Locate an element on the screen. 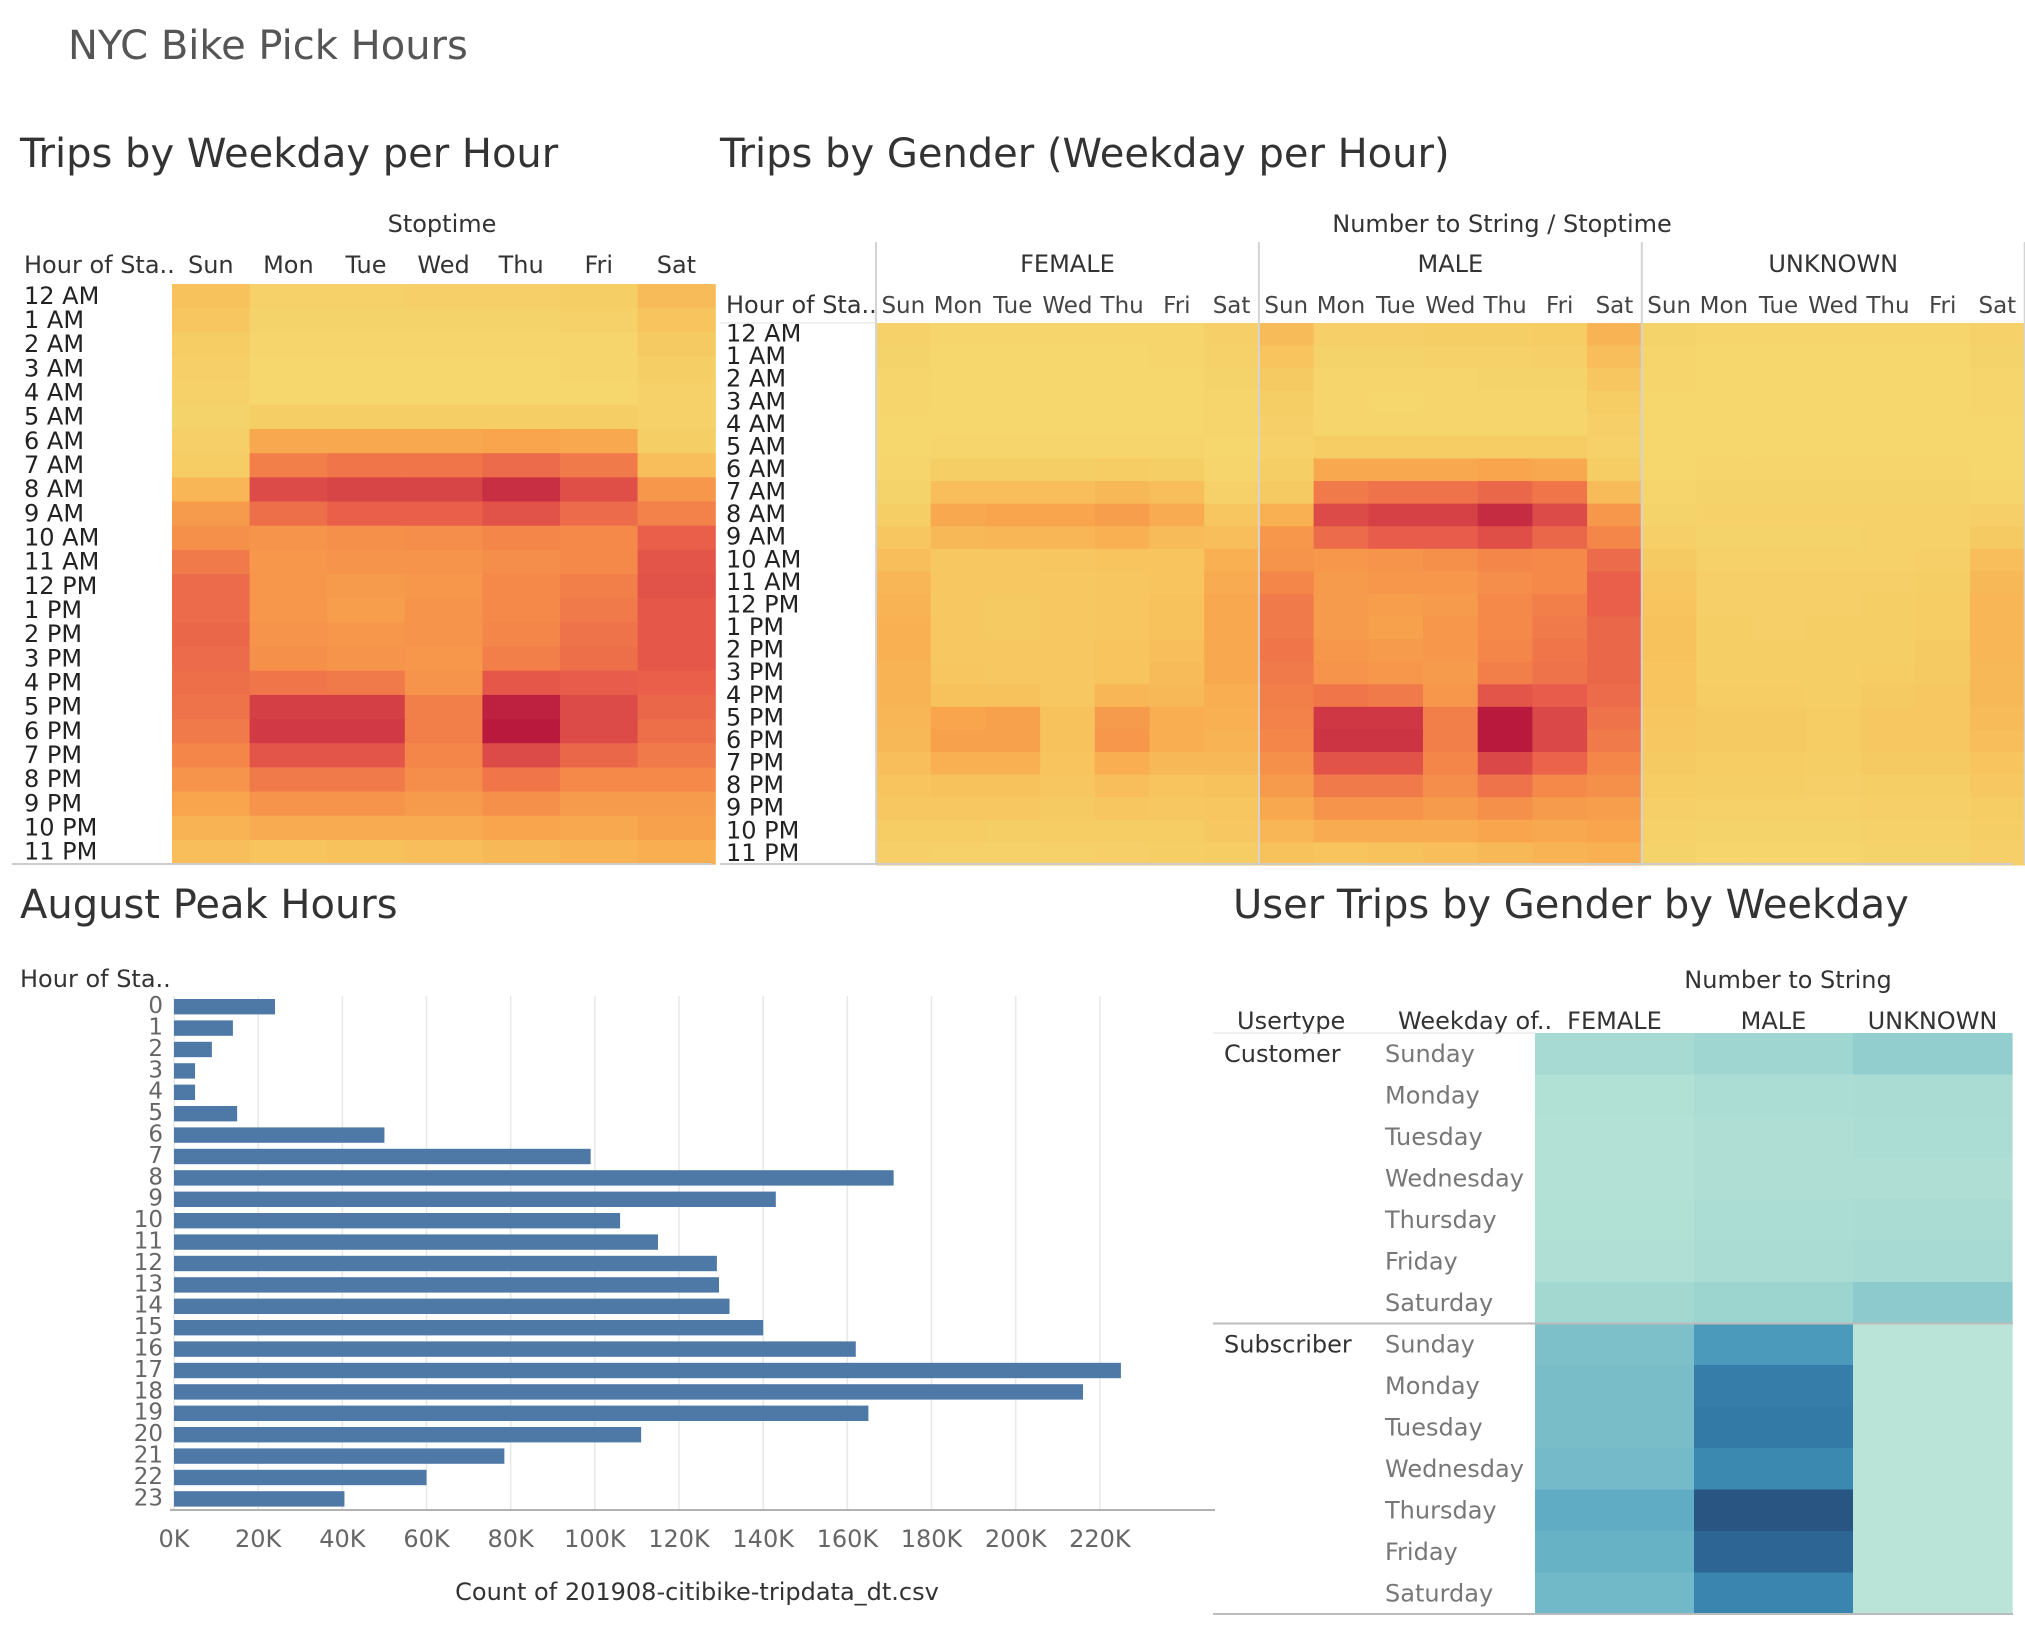 This screenshot has width=2025, height=1631. x-tick-label: 0K is located at coordinates (174, 1539).